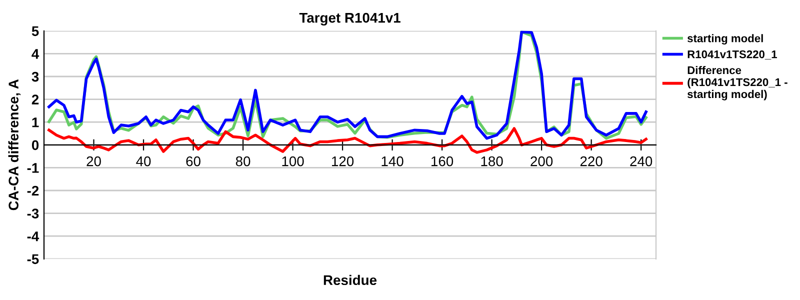 The width and height of the screenshot is (800, 300). What do you see at coordinates (343, 161) in the screenshot?
I see `x-tick-label: 120` at bounding box center [343, 161].